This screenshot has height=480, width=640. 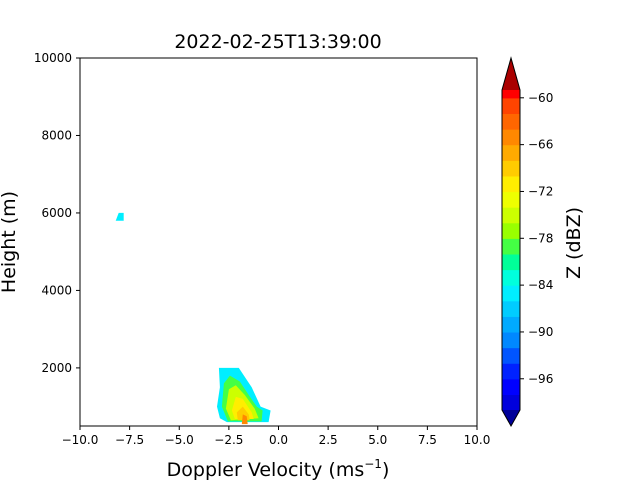 What do you see at coordinates (385, 469) in the screenshot?
I see `x-axis-label-suffix: )` at bounding box center [385, 469].